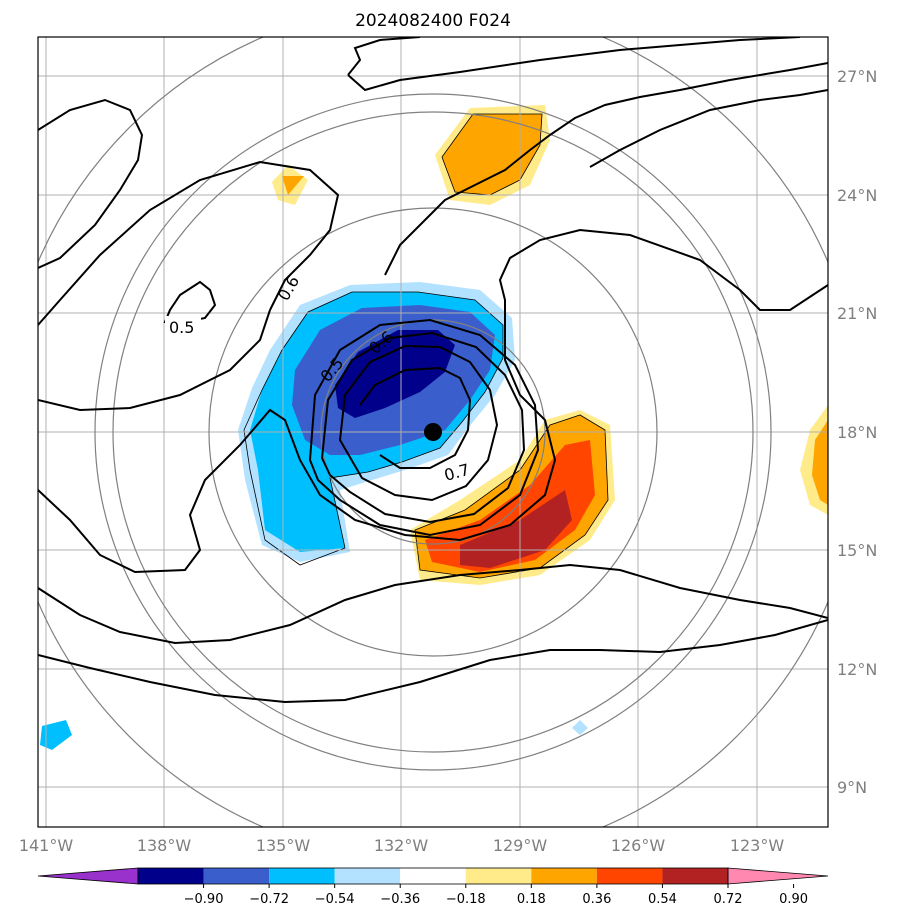  What do you see at coordinates (728, 899) in the screenshot?
I see `colorbar-tick-label: 0.72` at bounding box center [728, 899].